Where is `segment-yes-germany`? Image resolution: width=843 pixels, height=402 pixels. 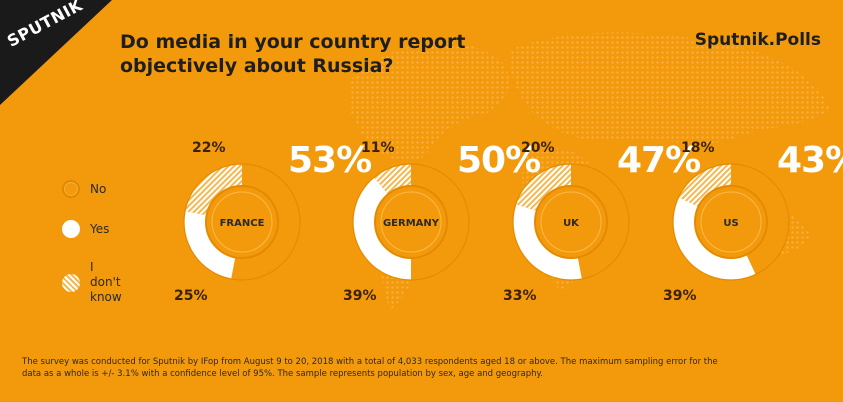
segment-yes-germany is located at coordinates (382, 228).